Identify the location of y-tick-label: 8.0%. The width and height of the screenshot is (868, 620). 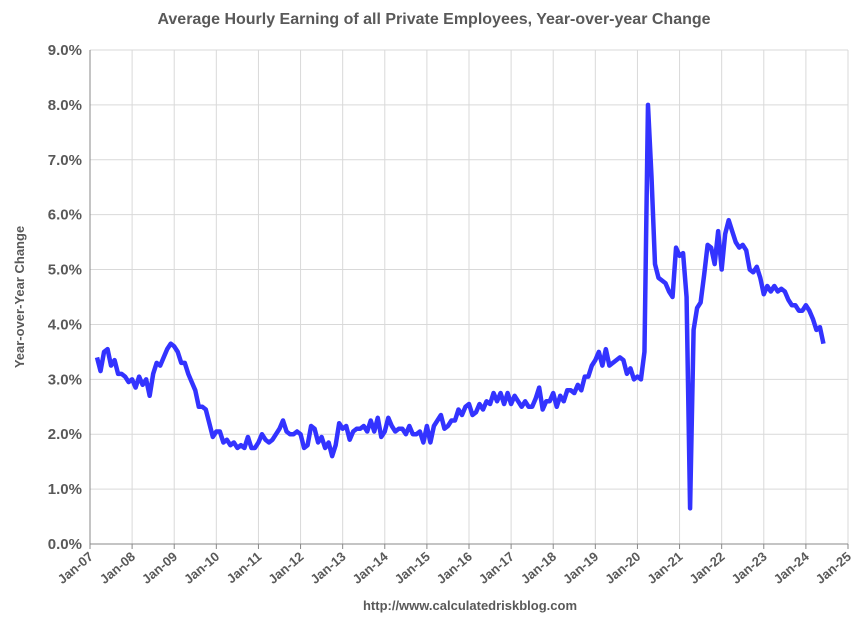
(65, 105).